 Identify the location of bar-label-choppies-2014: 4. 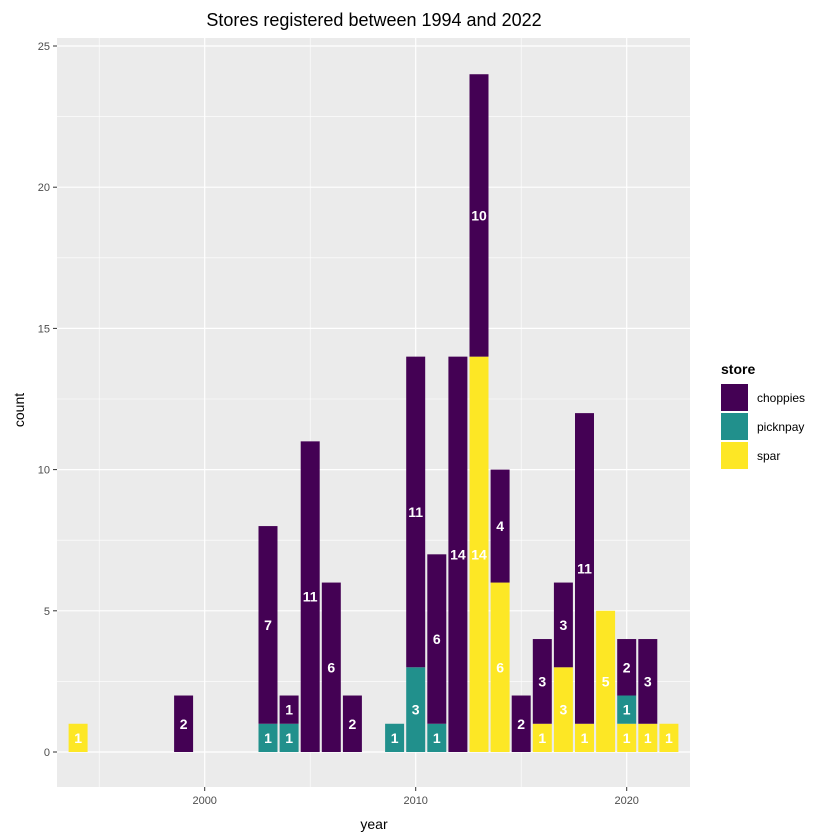
(500, 526).